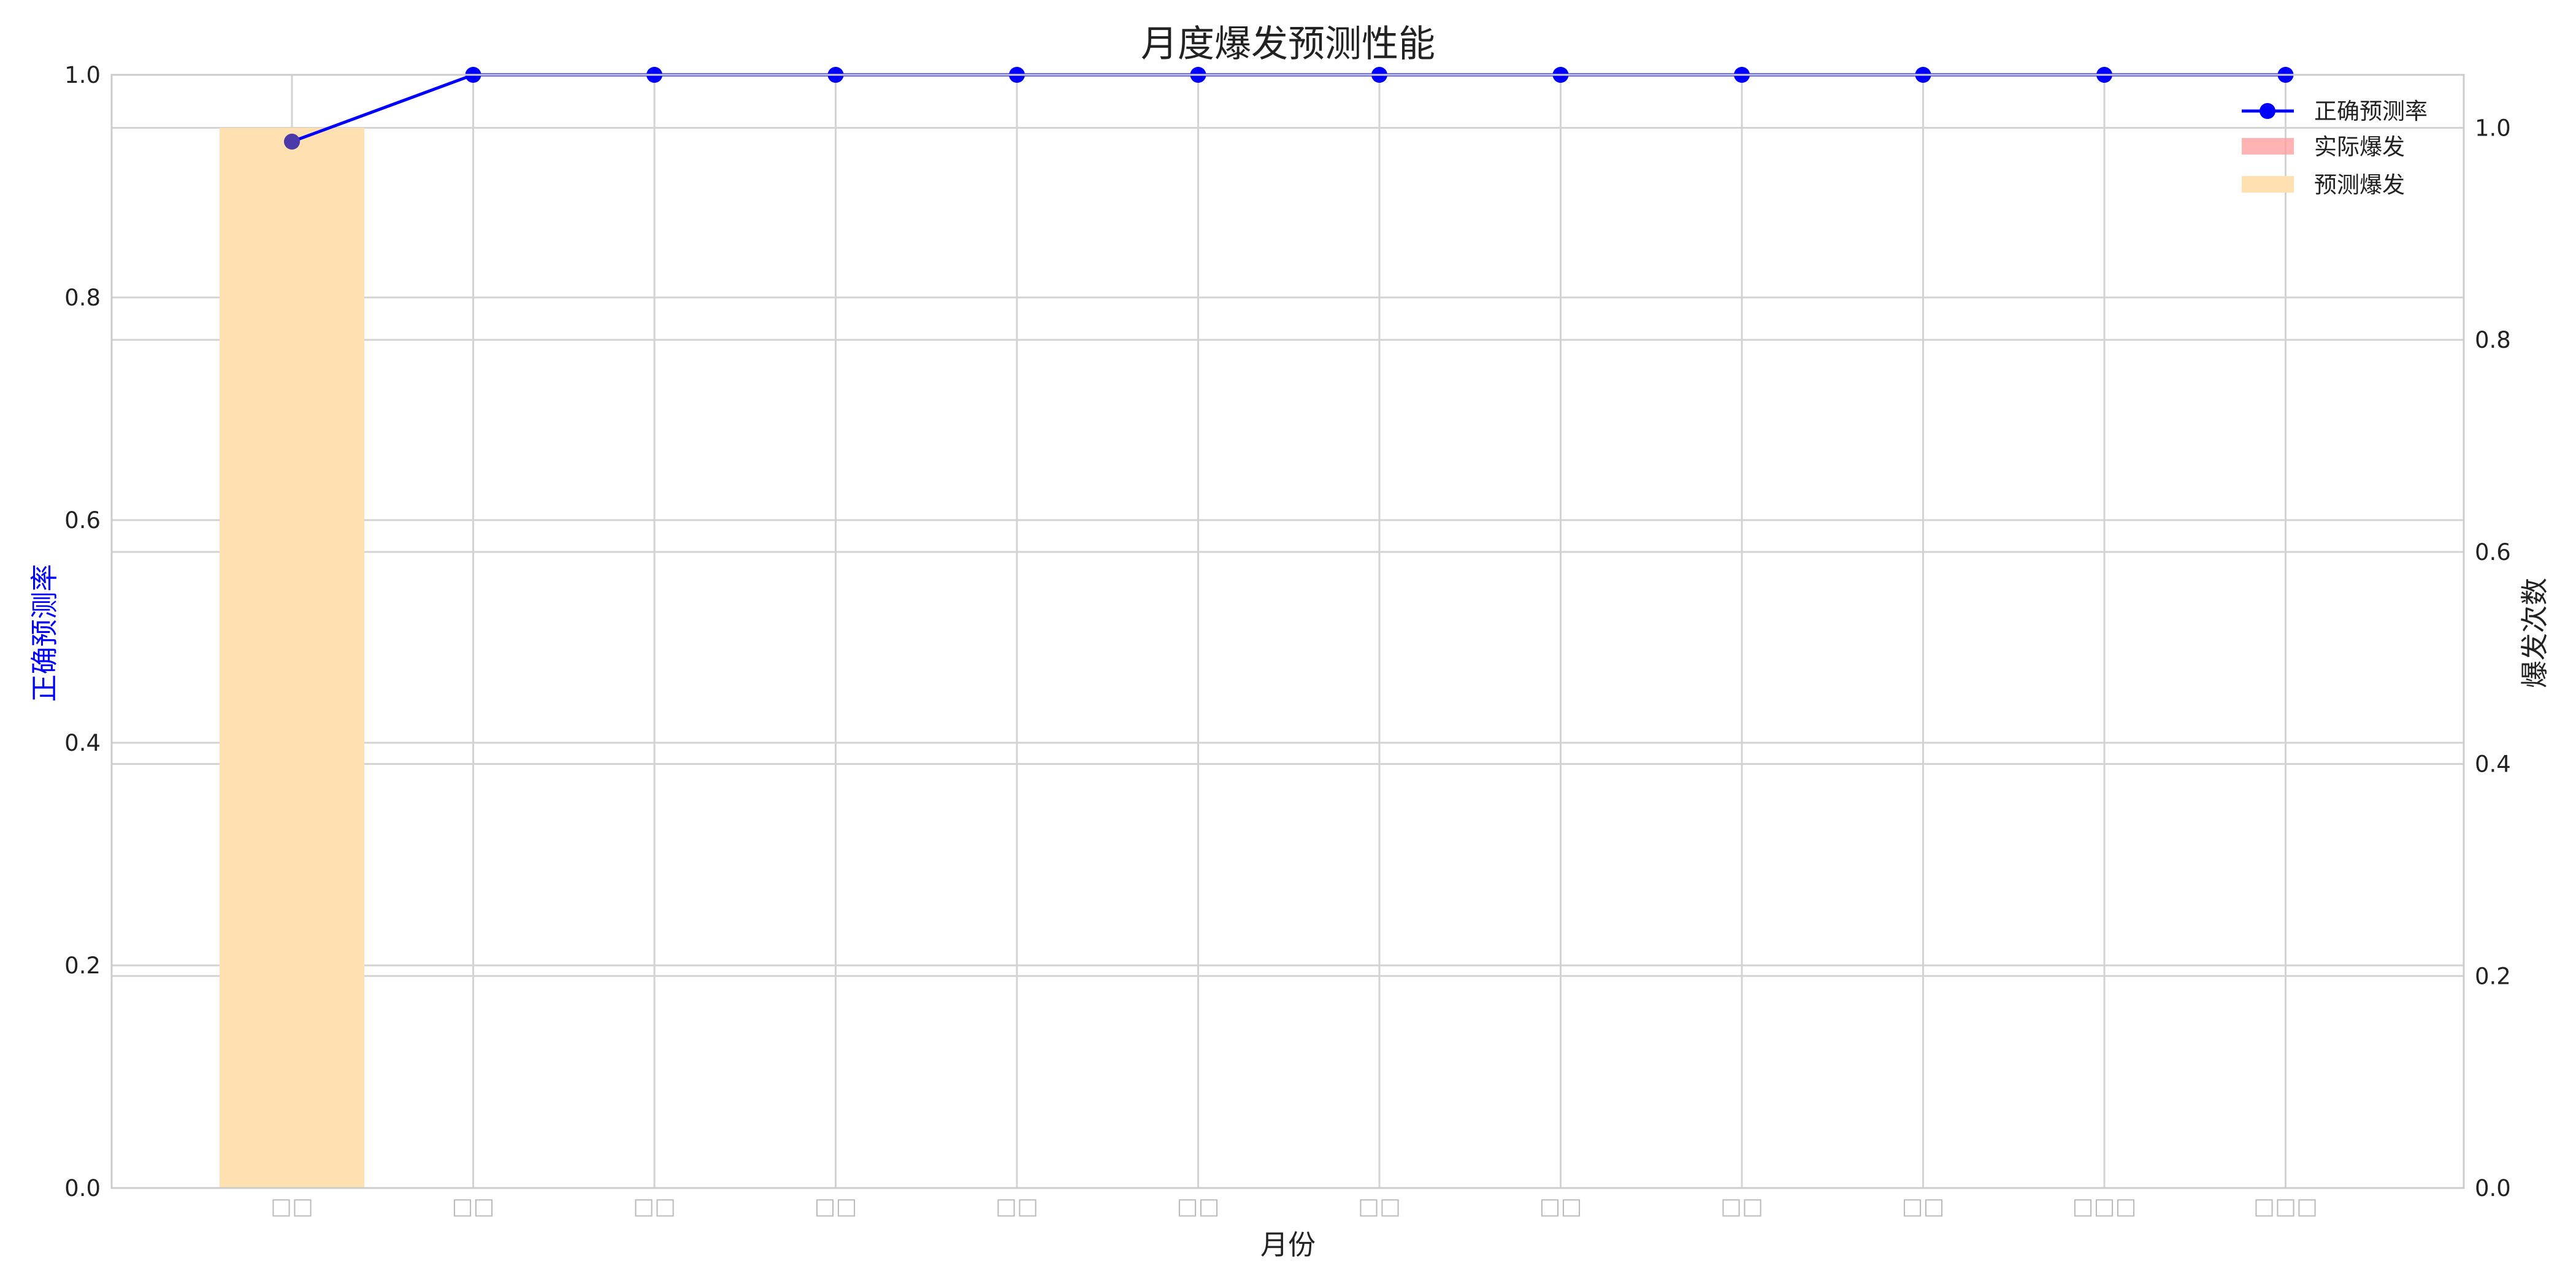 The image size is (2576, 1288). I want to click on legend-label-actual: 实际爆发, so click(2359, 147).